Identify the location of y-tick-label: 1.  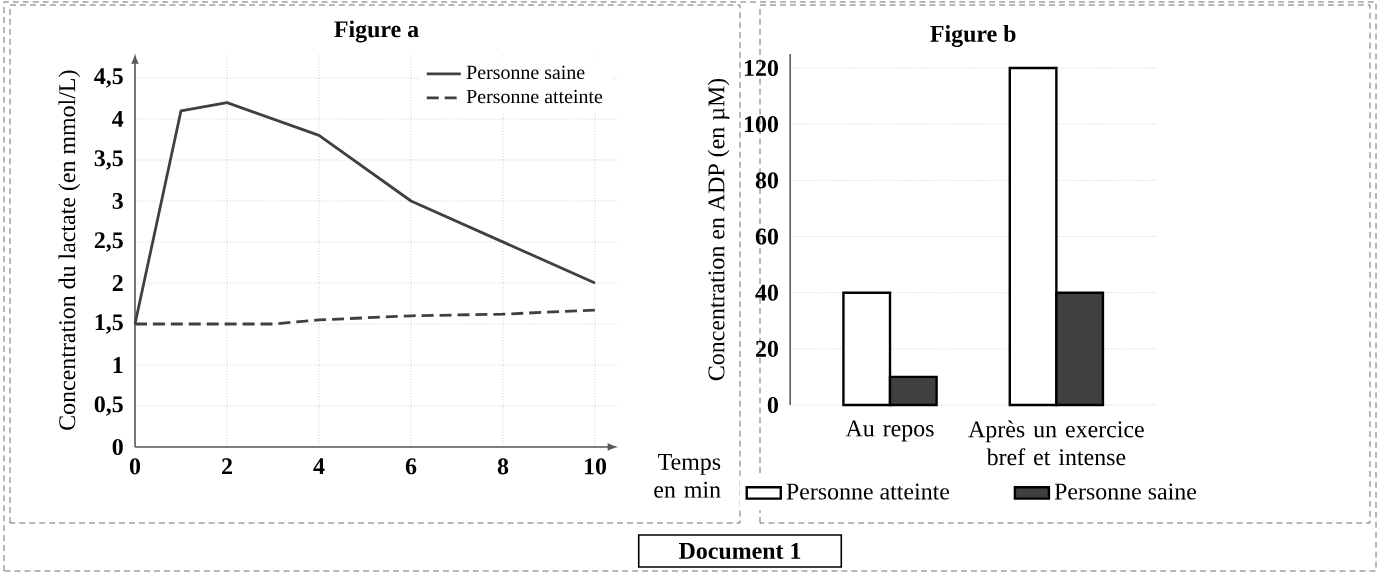
(118, 365).